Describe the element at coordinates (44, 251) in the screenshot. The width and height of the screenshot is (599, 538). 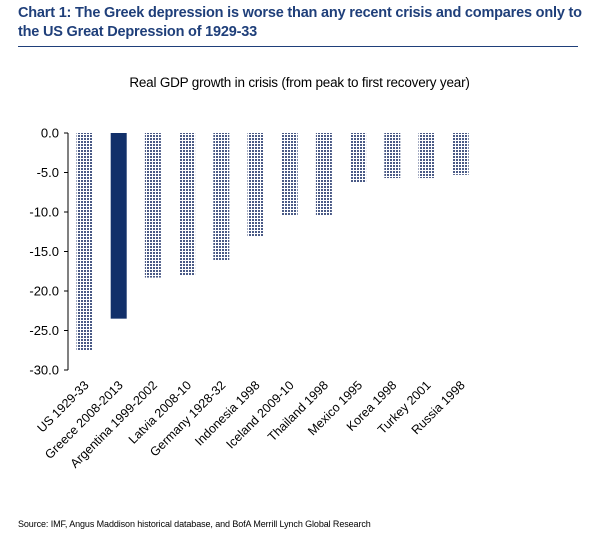
I see `y-tick-label: -15.0` at that location.